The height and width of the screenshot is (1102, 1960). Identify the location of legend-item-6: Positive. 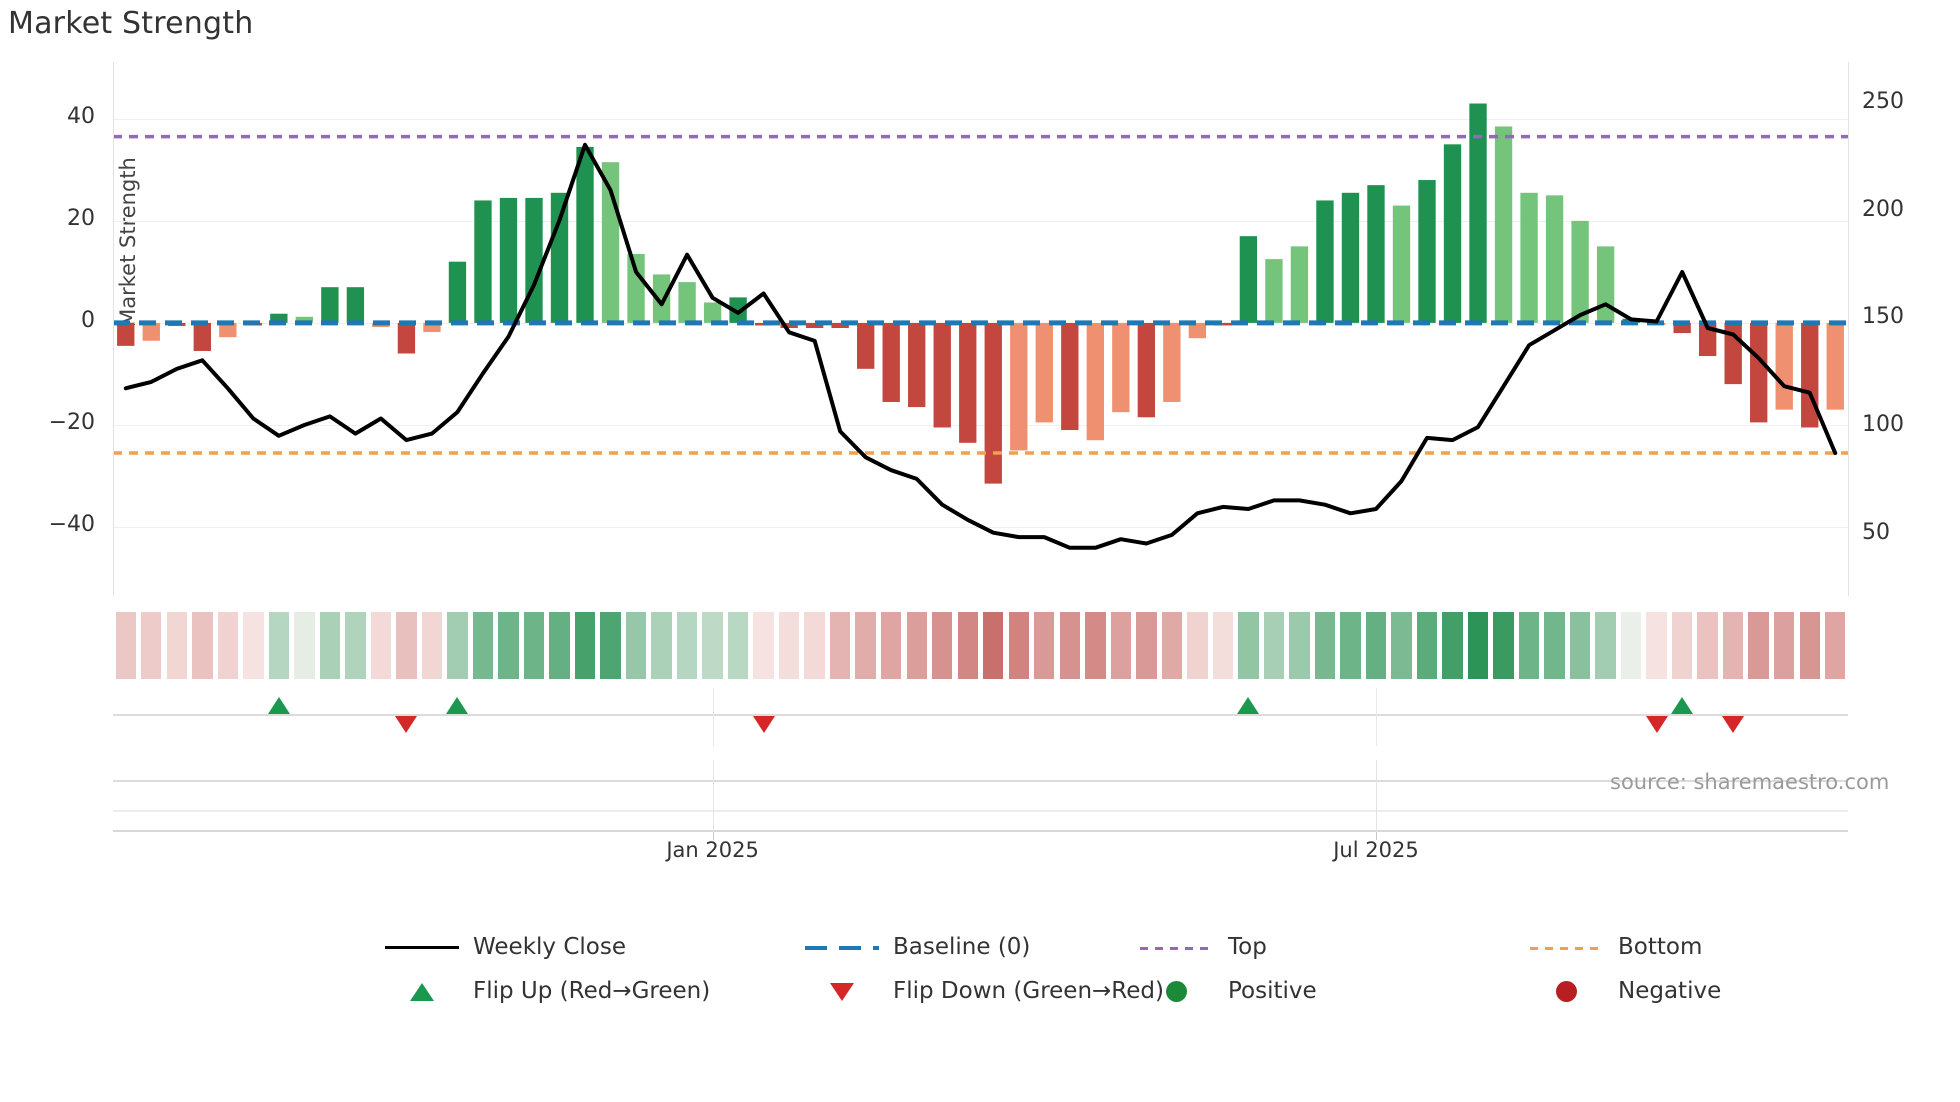
(1228, 991).